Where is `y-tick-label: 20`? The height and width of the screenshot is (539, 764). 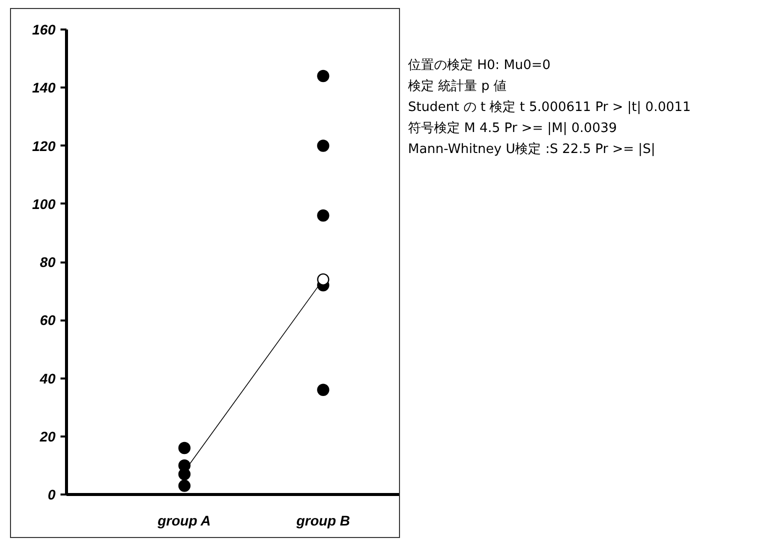
y-tick-label: 20 is located at coordinates (47, 436).